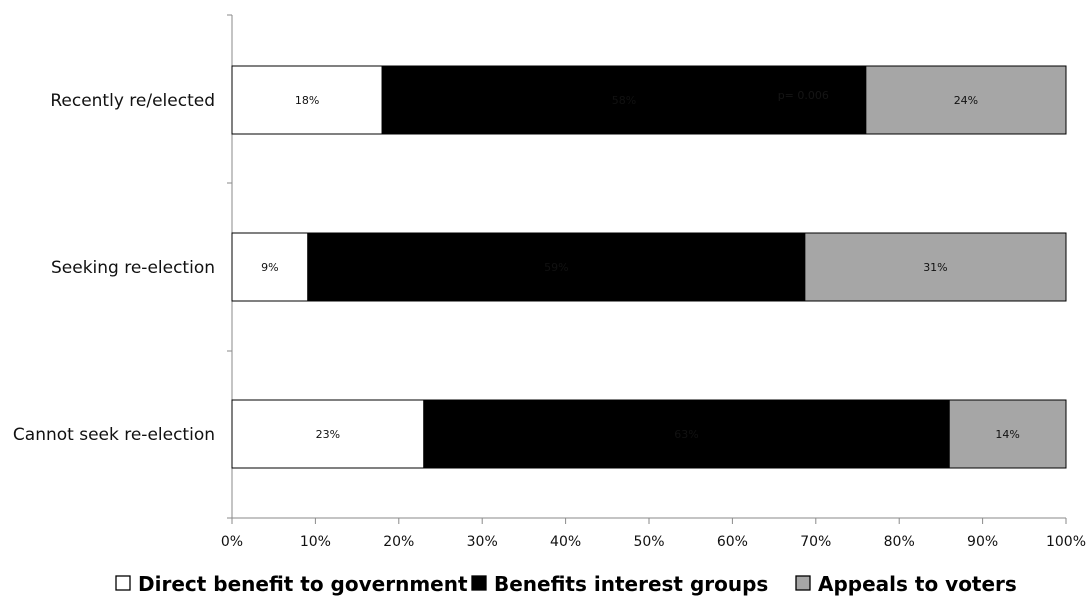  I want to click on legend-item: Benefits interest groups, so click(619, 584).